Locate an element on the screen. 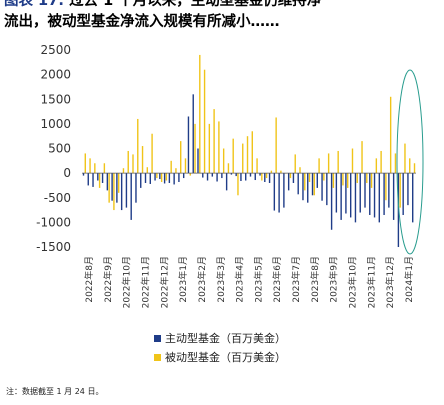 This screenshot has width=444, height=405. y-tick-label: 1500 is located at coordinates (55, 99).